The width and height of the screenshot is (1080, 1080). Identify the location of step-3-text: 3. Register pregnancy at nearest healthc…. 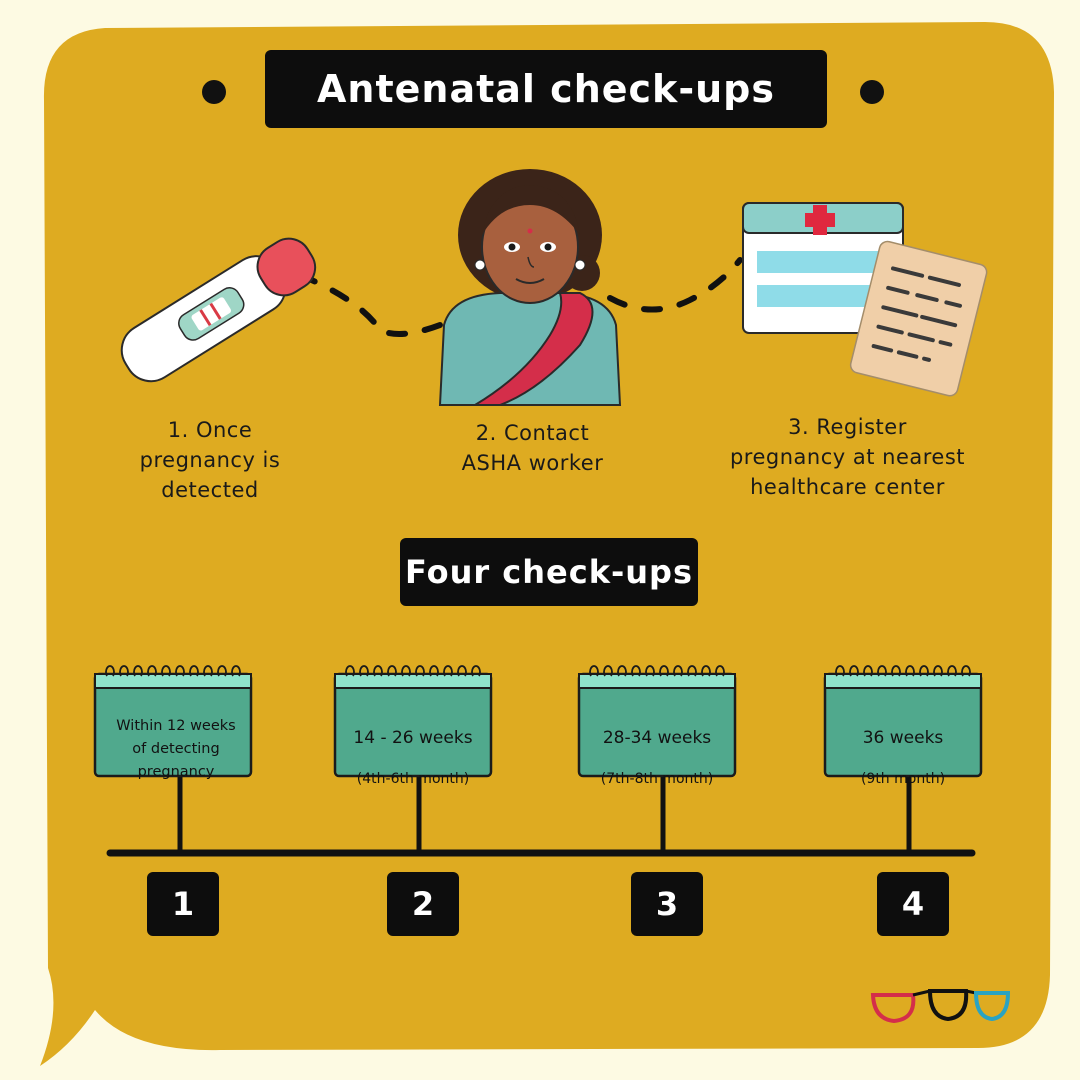
(847, 457).